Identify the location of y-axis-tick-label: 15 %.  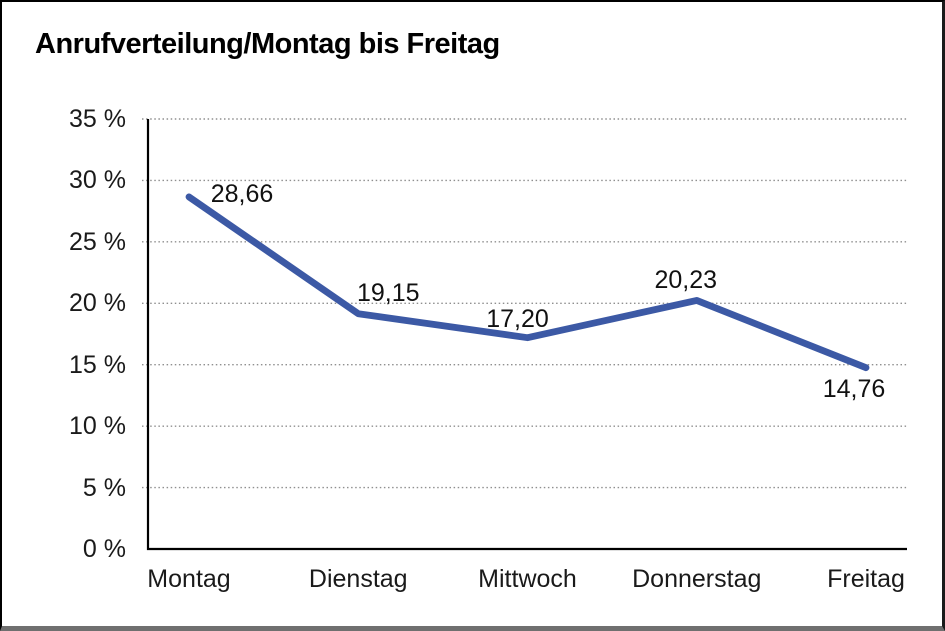
(97, 364).